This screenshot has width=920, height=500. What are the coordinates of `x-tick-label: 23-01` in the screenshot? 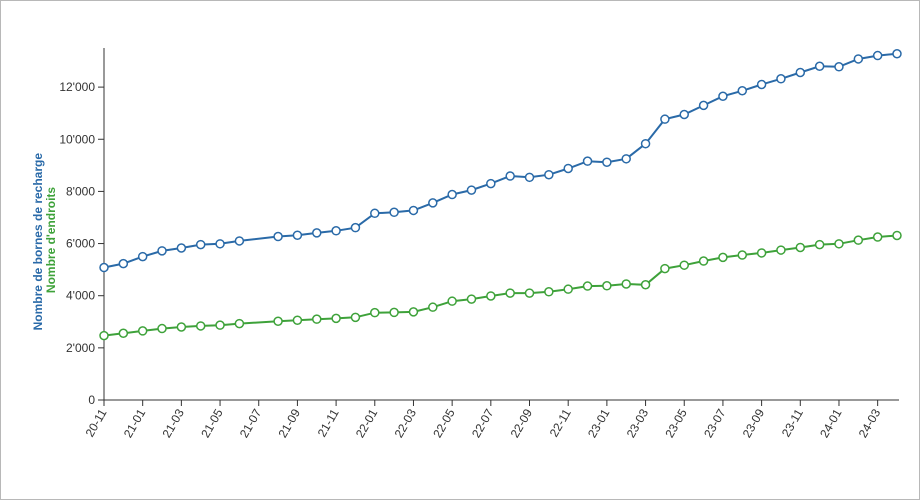 It's located at (599, 423).